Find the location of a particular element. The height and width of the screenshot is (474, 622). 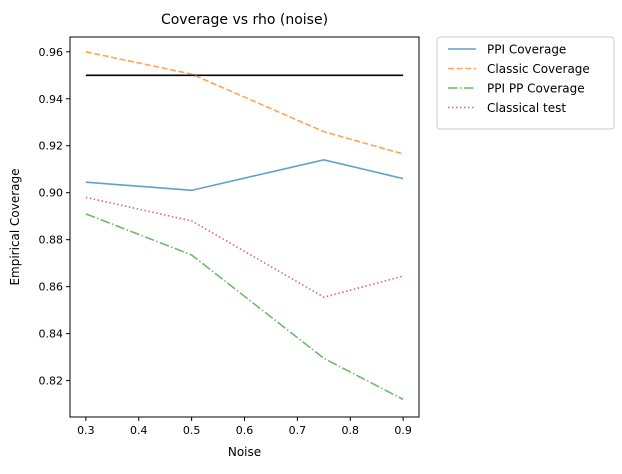

legend-box is located at coordinates (525, 83).